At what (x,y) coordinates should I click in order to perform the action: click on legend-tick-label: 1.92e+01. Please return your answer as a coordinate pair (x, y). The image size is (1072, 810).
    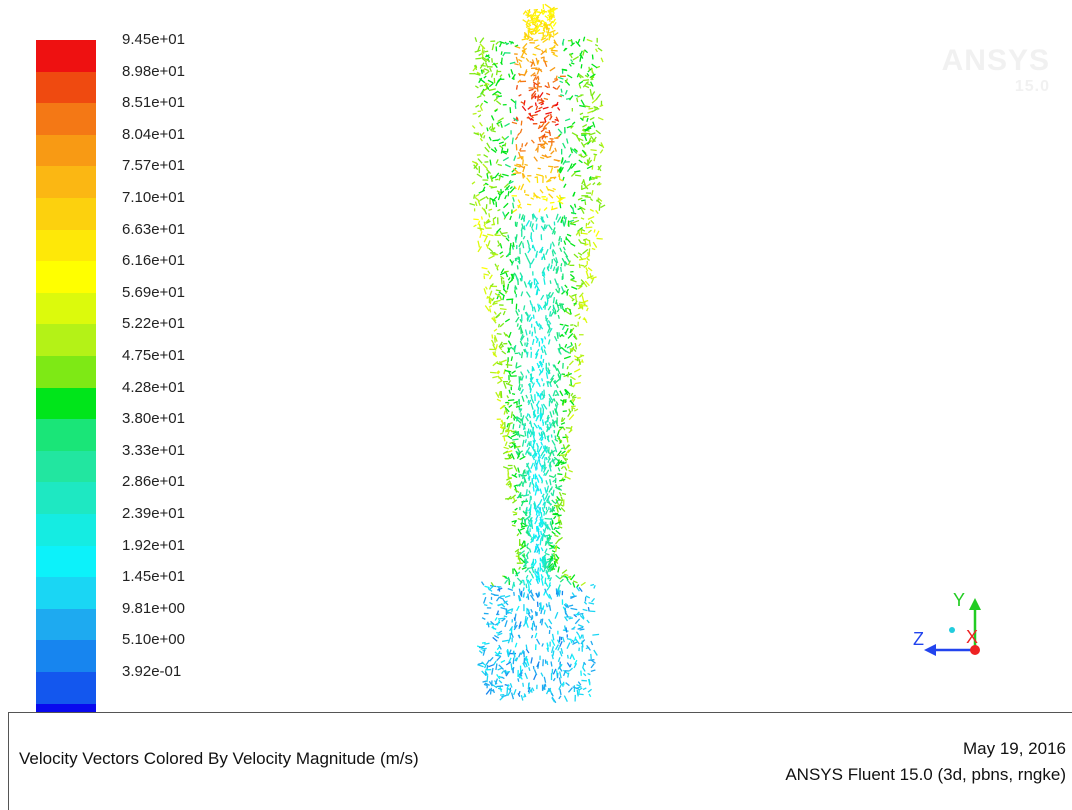
    Looking at the image, I should click on (153, 545).